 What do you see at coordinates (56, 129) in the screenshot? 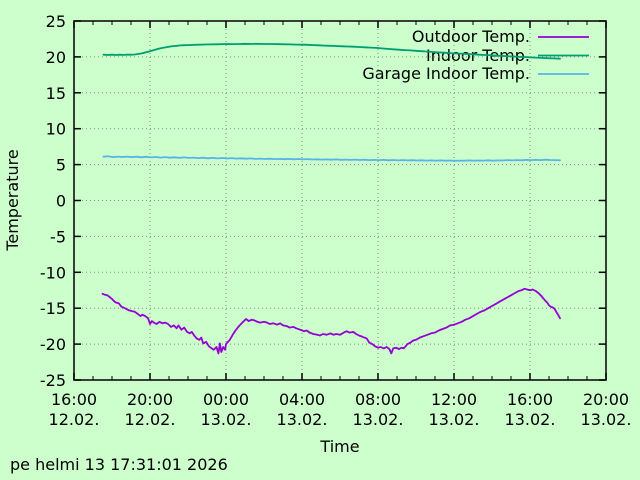
I see `y-tick-label: 10` at bounding box center [56, 129].